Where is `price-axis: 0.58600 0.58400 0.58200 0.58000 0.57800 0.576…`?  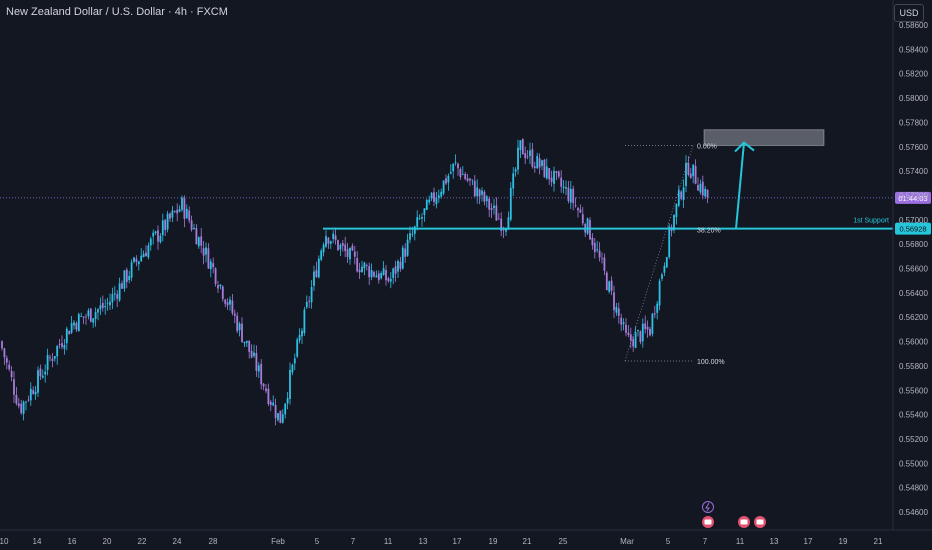 price-axis: 0.58600 0.58400 0.58200 0.58000 0.57800 0.576… is located at coordinates (910, 265).